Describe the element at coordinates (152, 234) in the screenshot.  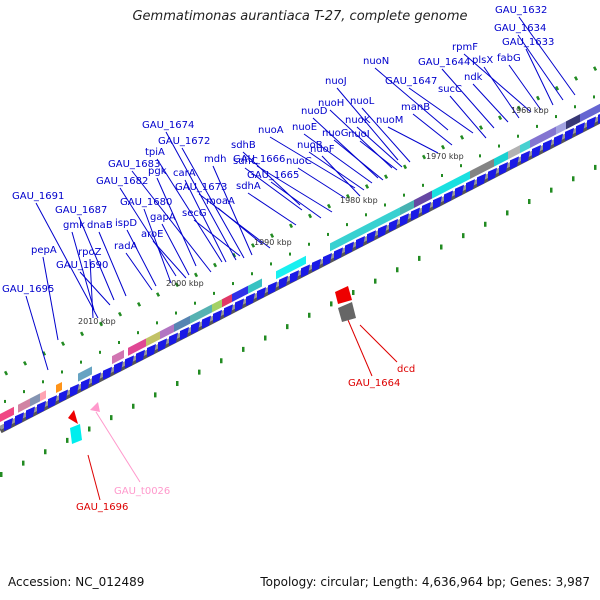
I see `gene-label-aroe: aroE` at that location.